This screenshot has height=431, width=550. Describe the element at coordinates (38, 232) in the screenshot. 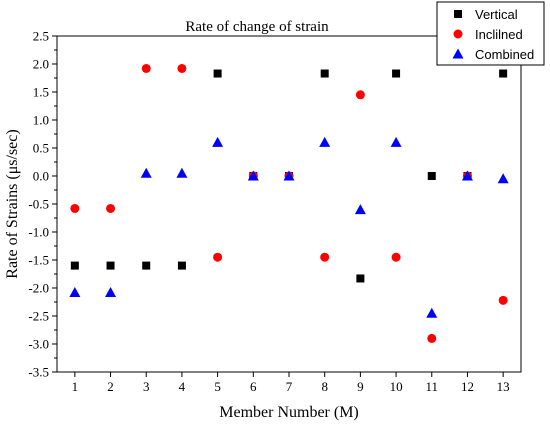

I see `y-tick-label: -1.0` at that location.